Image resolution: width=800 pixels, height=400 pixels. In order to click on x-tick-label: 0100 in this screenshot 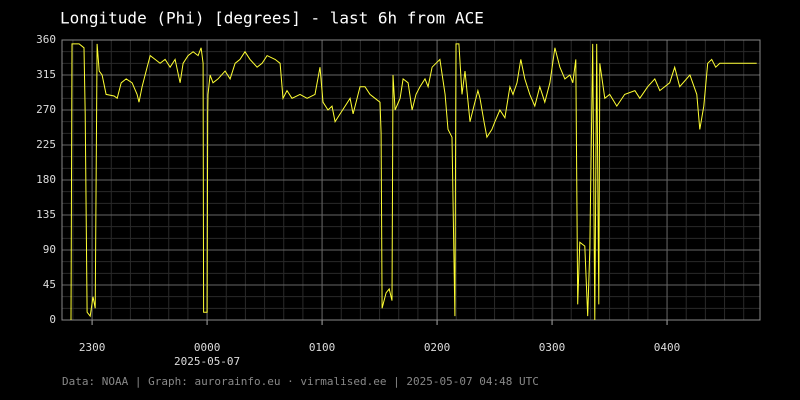, I will do `click(322, 347)`.